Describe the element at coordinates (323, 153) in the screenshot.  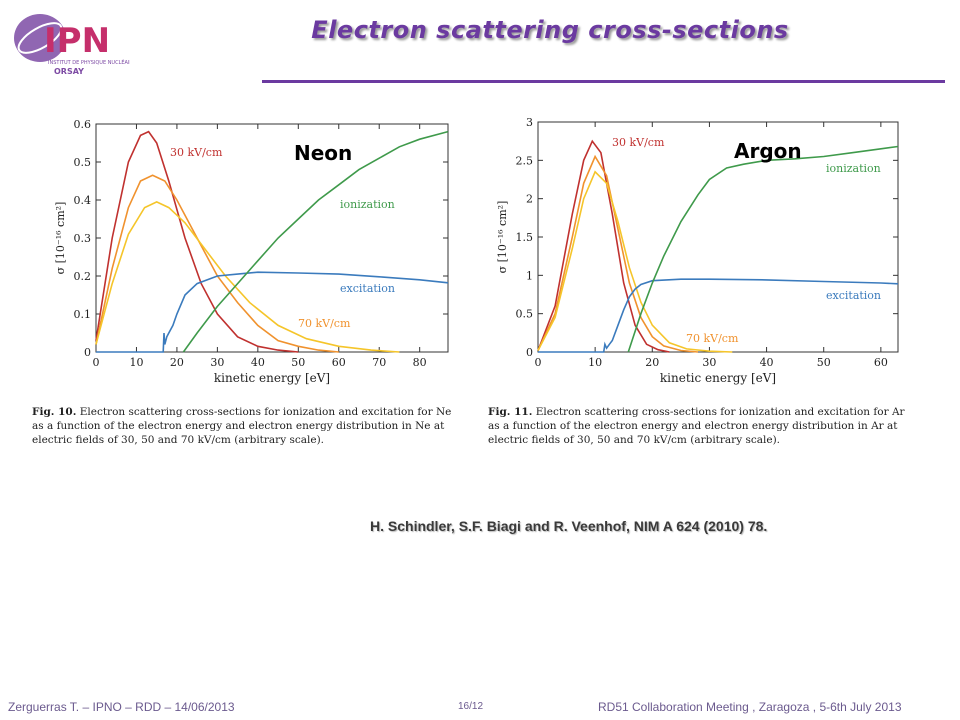
I see `gas-label: Neon` at that location.